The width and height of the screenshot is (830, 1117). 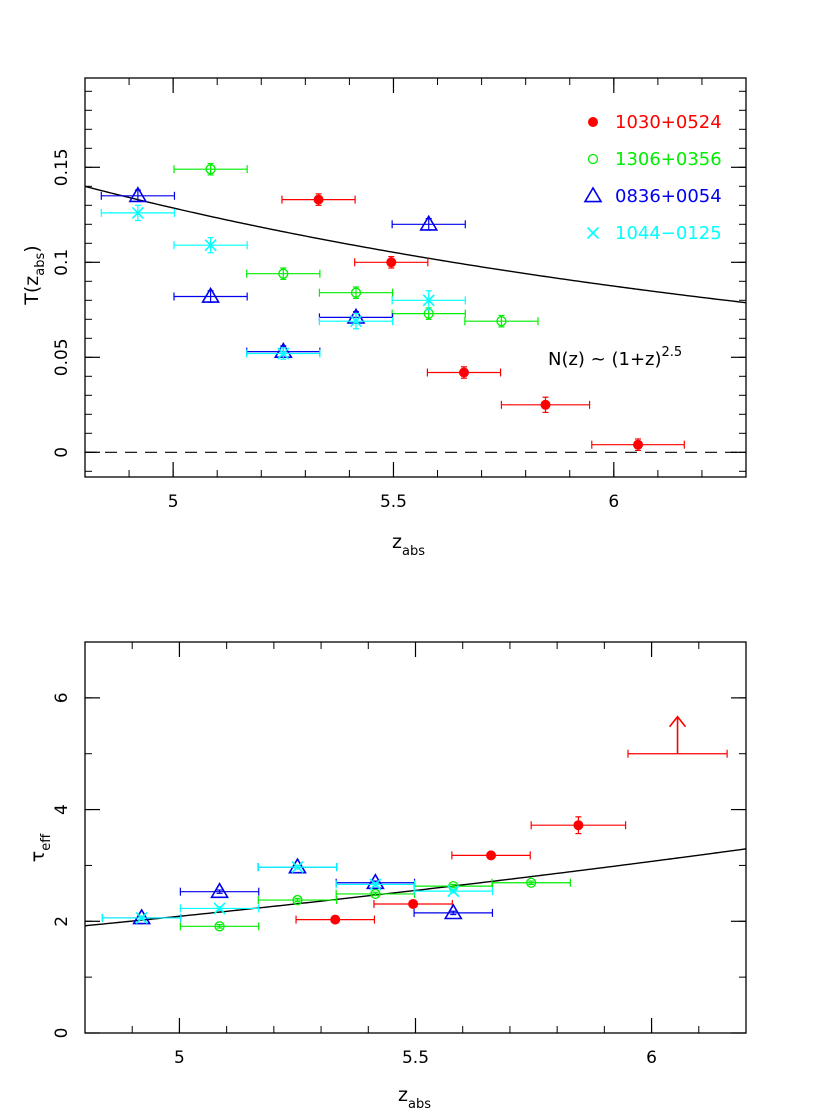 I want to click on y-axis-label: T(zabs), so click(x=34, y=275).